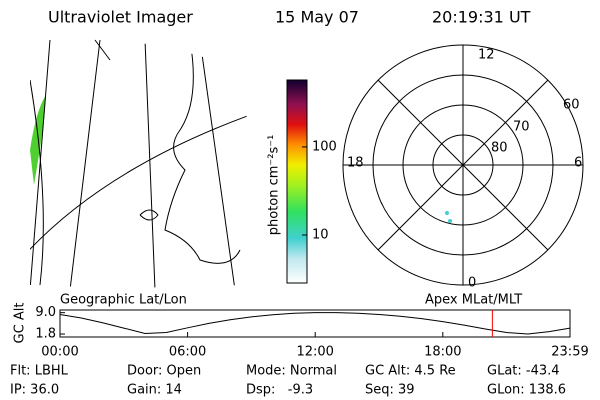 This screenshot has width=600, height=400. What do you see at coordinates (320, 234) in the screenshot?
I see `colorbar-tick-label: 10` at bounding box center [320, 234].